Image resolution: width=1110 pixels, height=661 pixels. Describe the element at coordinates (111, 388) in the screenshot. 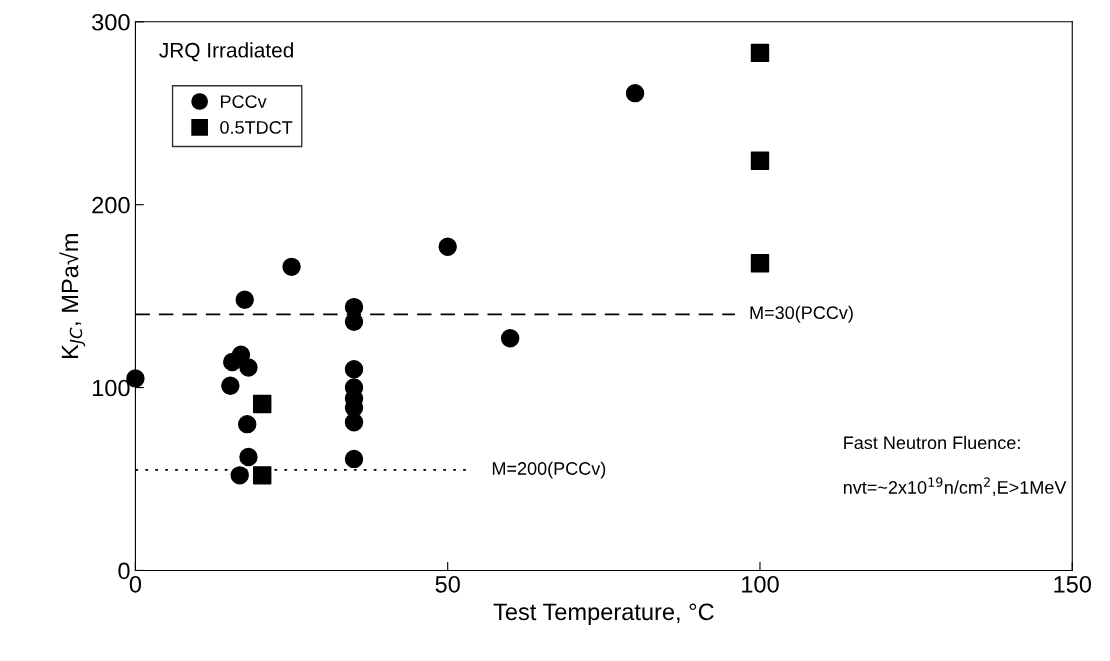

I see `y-tick-label: 100` at that location.